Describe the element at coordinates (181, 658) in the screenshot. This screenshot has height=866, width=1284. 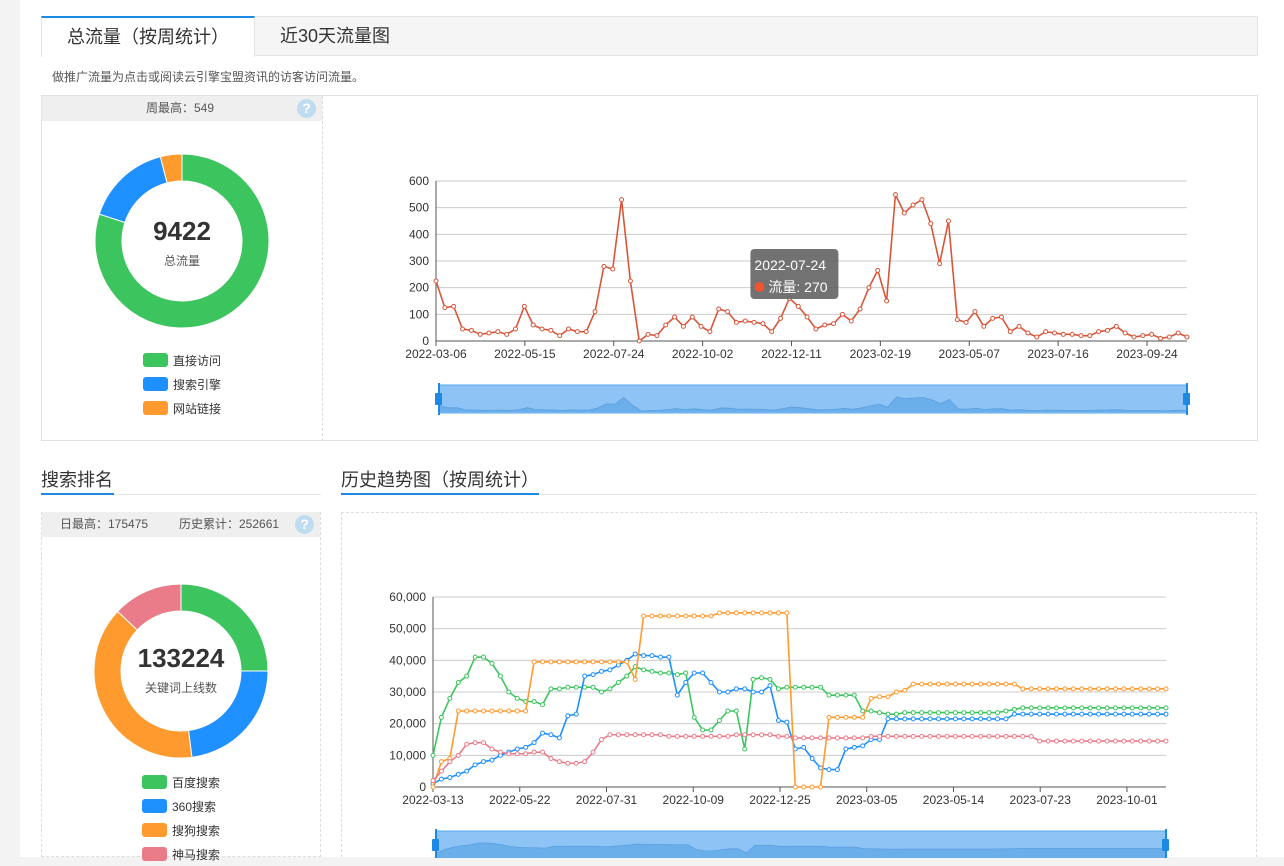
I see `search-total: 133224` at that location.